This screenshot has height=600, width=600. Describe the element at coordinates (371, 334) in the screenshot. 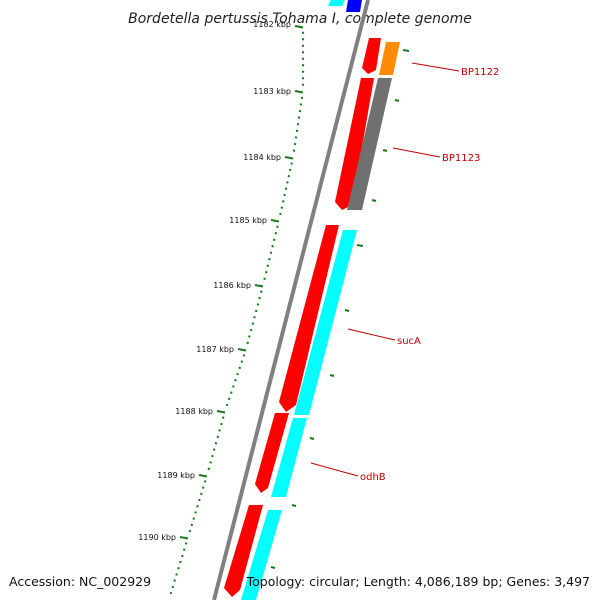

I see `leader-suca` at that location.